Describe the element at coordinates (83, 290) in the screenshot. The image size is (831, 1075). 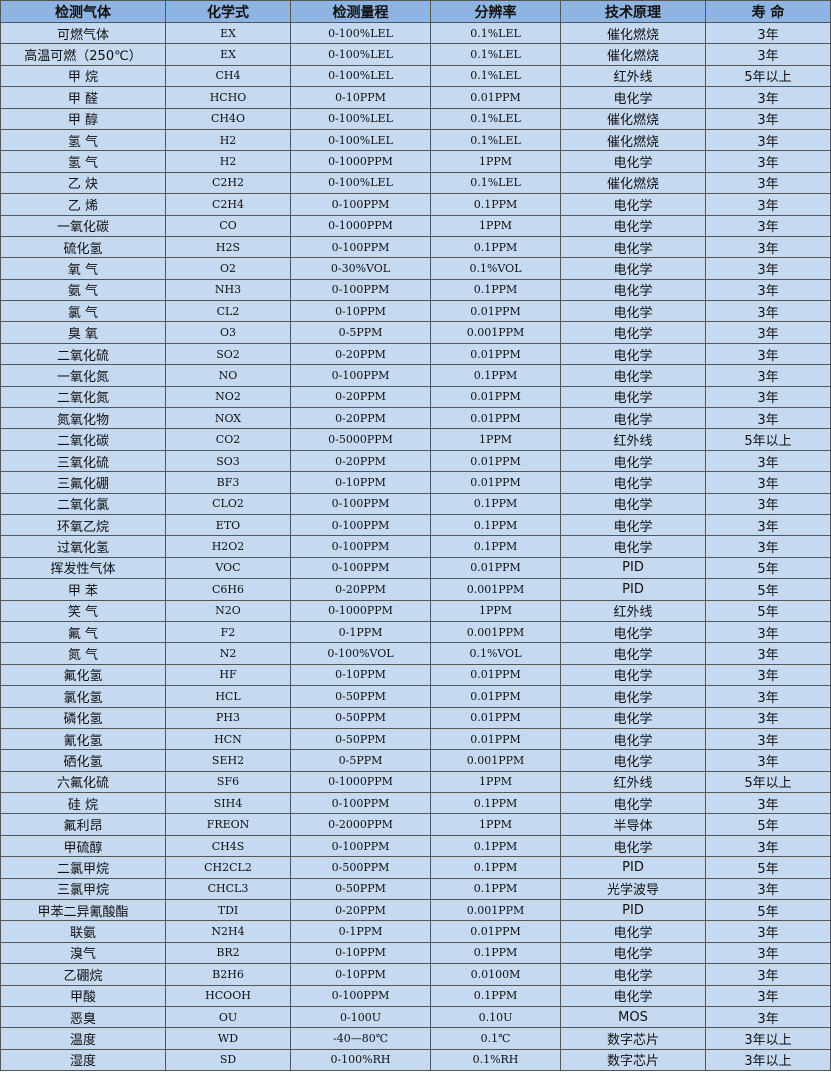
I see `cell-gas: 氨 气` at that location.